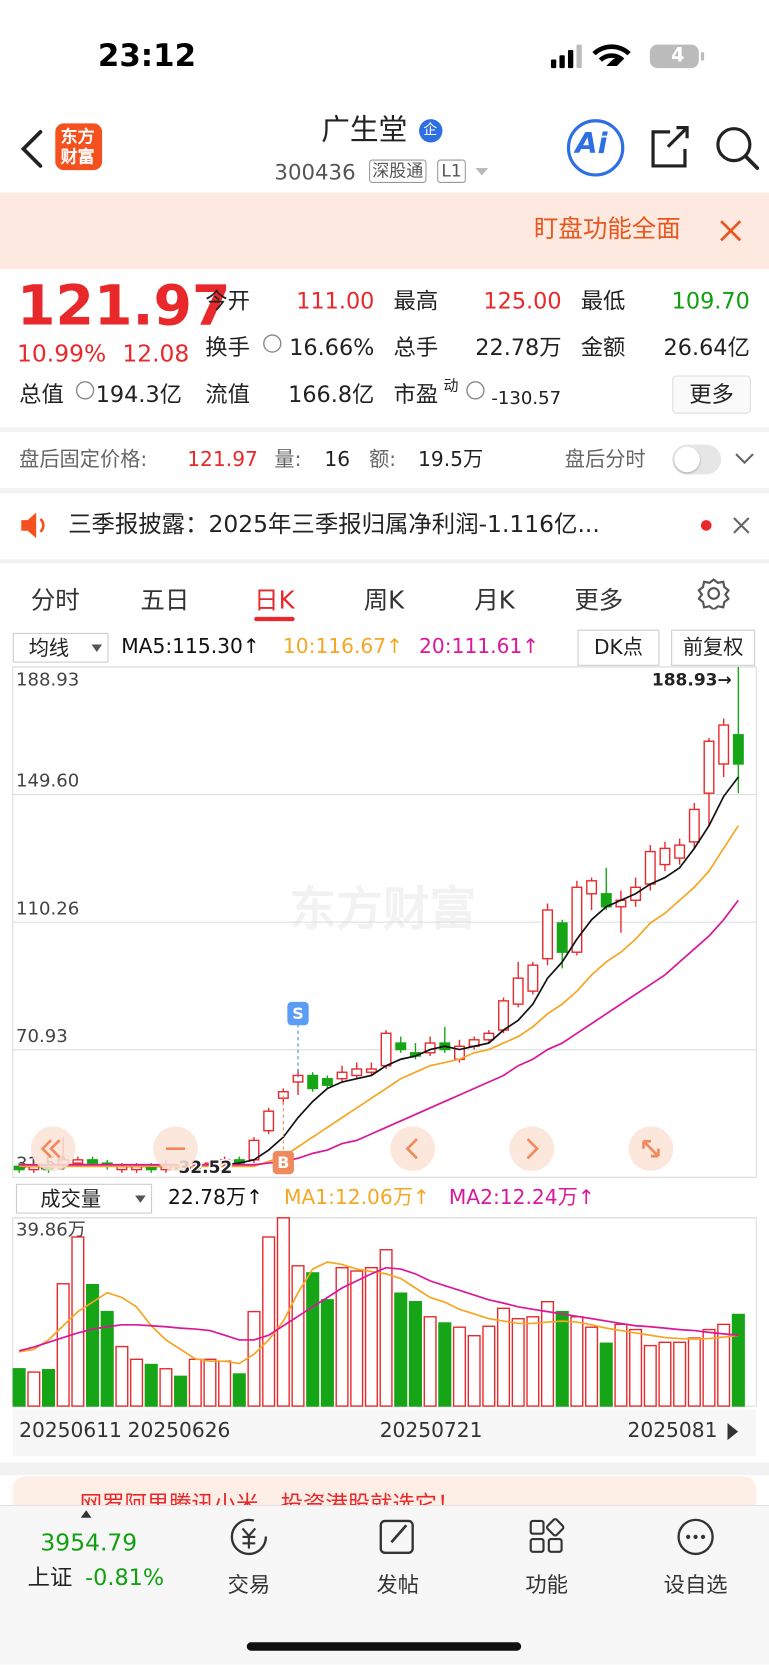  Describe the element at coordinates (430, 130) in the screenshot. I see `badge: 企` at that location.